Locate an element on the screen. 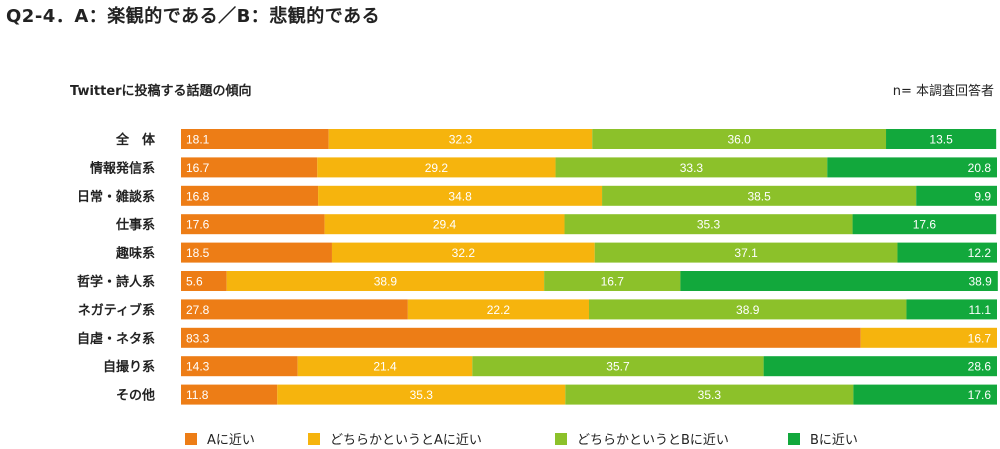 The width and height of the screenshot is (1000, 449). data-label: 16.8 is located at coordinates (198, 196).